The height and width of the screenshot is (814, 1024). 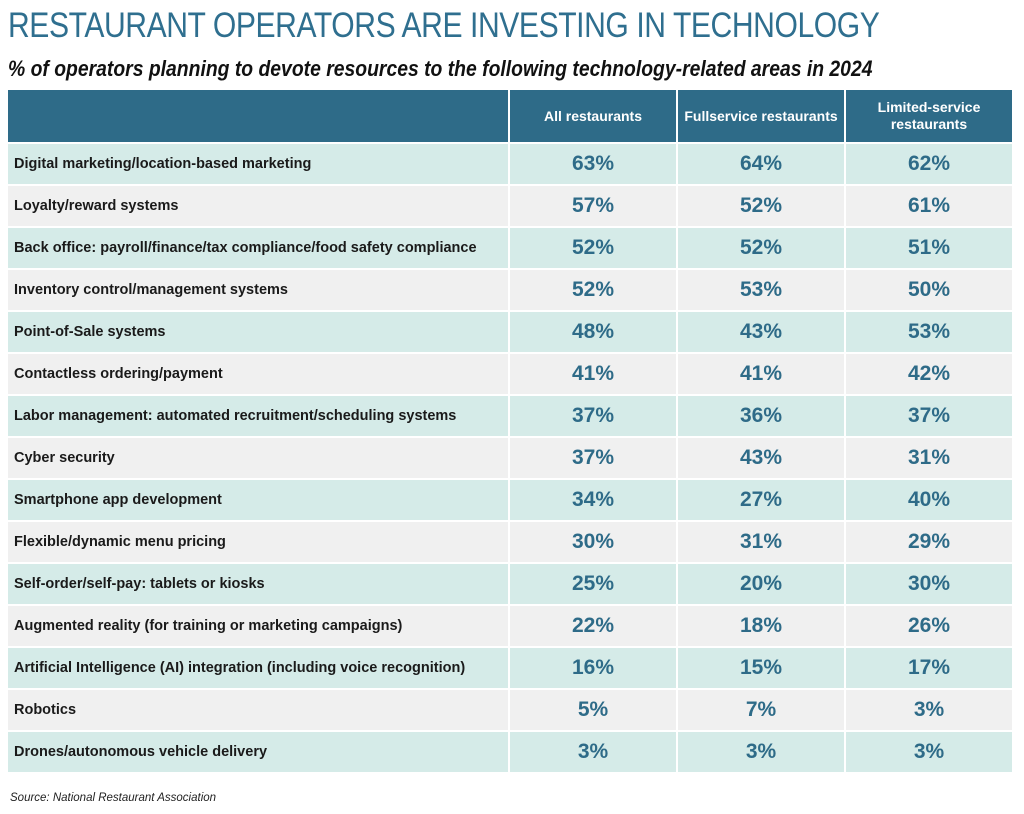 What do you see at coordinates (760, 415) in the screenshot?
I see `value-fullservice: 36%` at bounding box center [760, 415].